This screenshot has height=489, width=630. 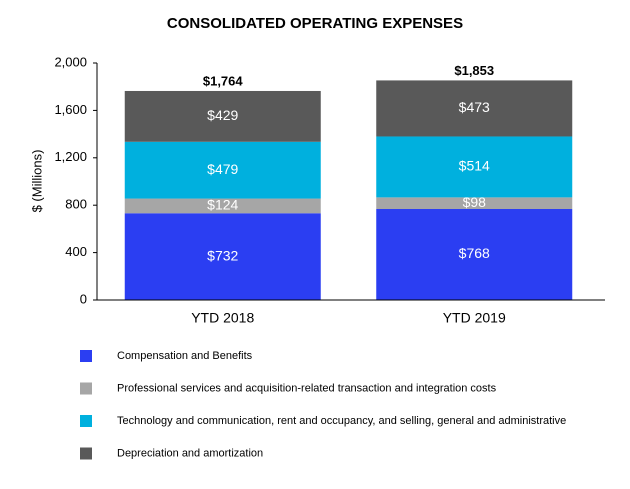 I want to click on x-tick-label: YTD 2019, so click(x=474, y=318).